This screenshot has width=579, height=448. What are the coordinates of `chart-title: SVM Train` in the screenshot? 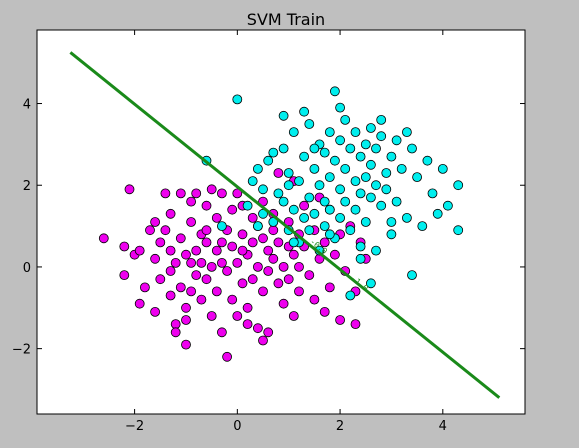 It's located at (286, 19).